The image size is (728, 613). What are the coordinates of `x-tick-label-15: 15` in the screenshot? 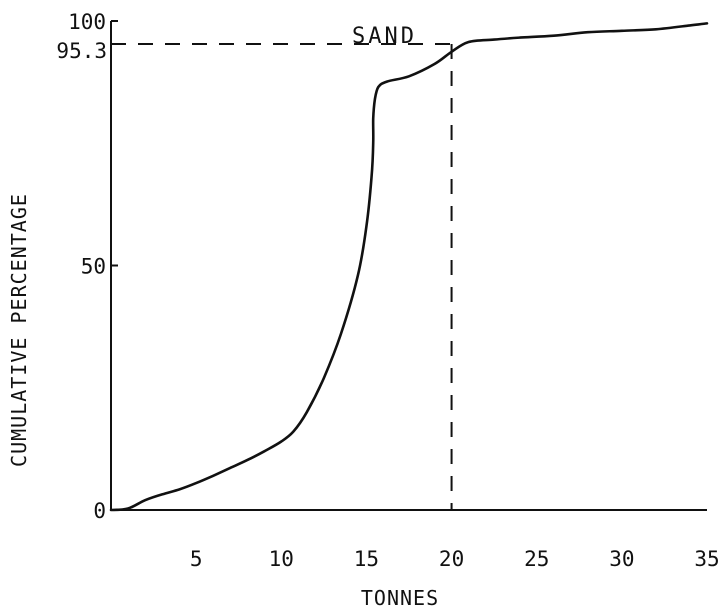 It's located at (366, 559).